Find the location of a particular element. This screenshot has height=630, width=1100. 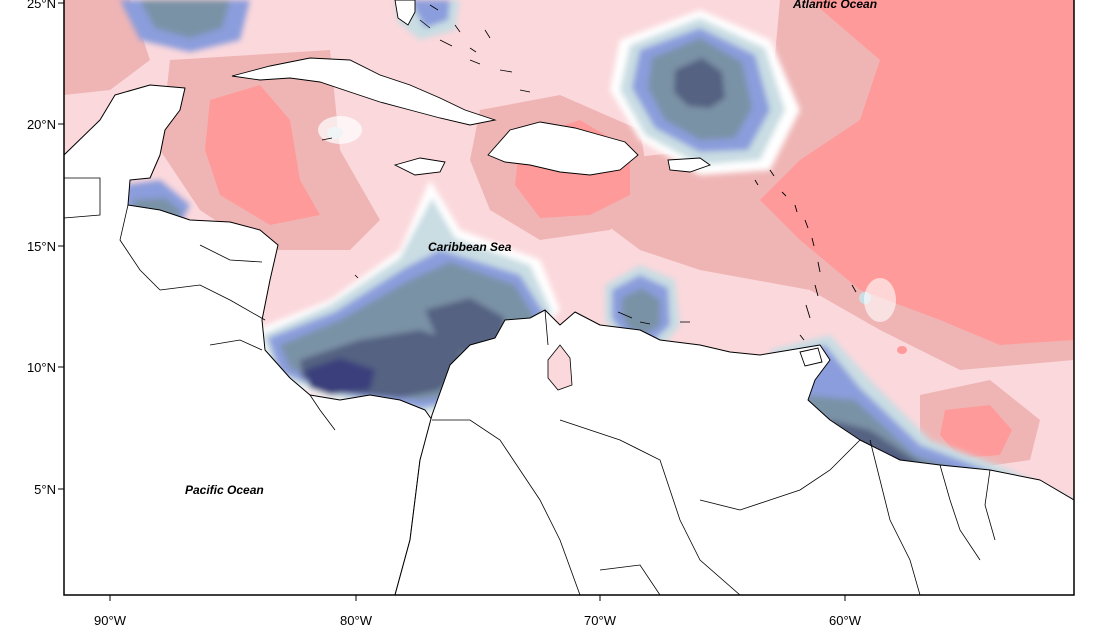

landmass-jamaica is located at coordinates (419, 166).